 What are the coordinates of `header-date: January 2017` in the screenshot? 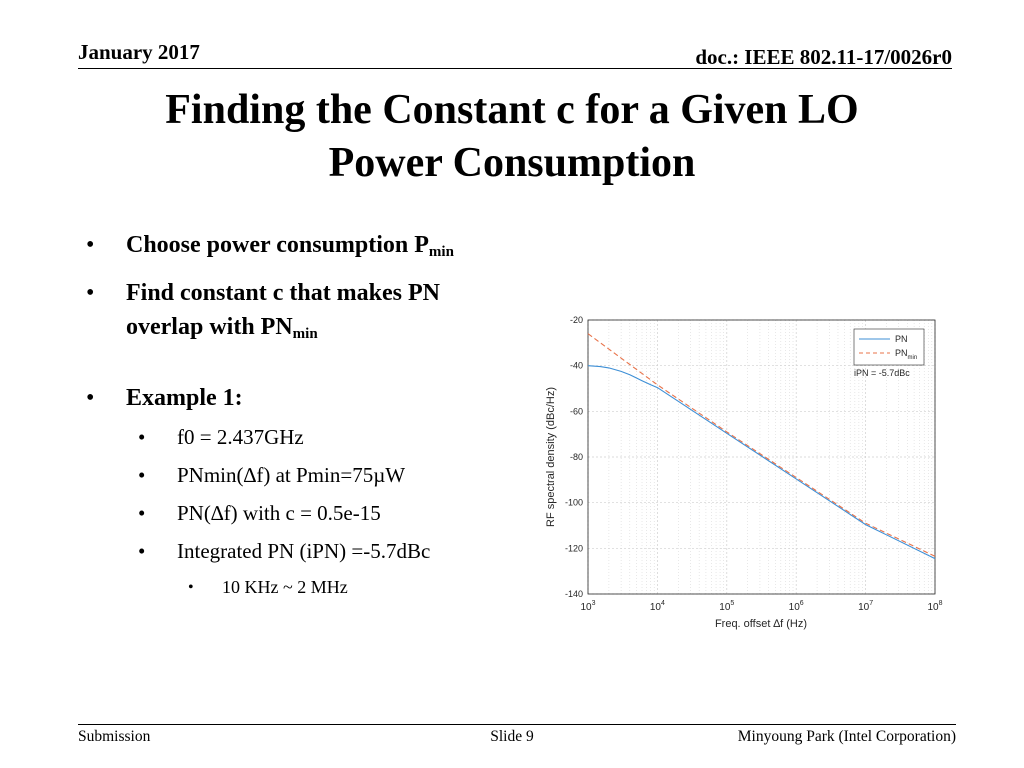 It's located at (139, 52).